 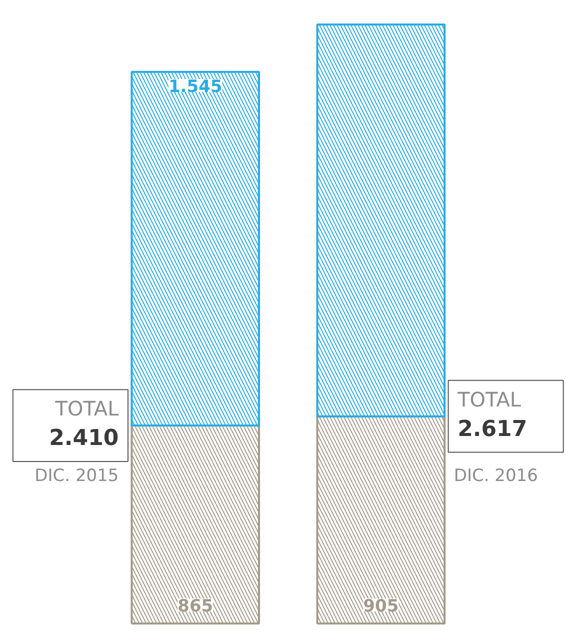 What do you see at coordinates (496, 476) in the screenshot?
I see `x-tick-label: DIC. 2016` at bounding box center [496, 476].